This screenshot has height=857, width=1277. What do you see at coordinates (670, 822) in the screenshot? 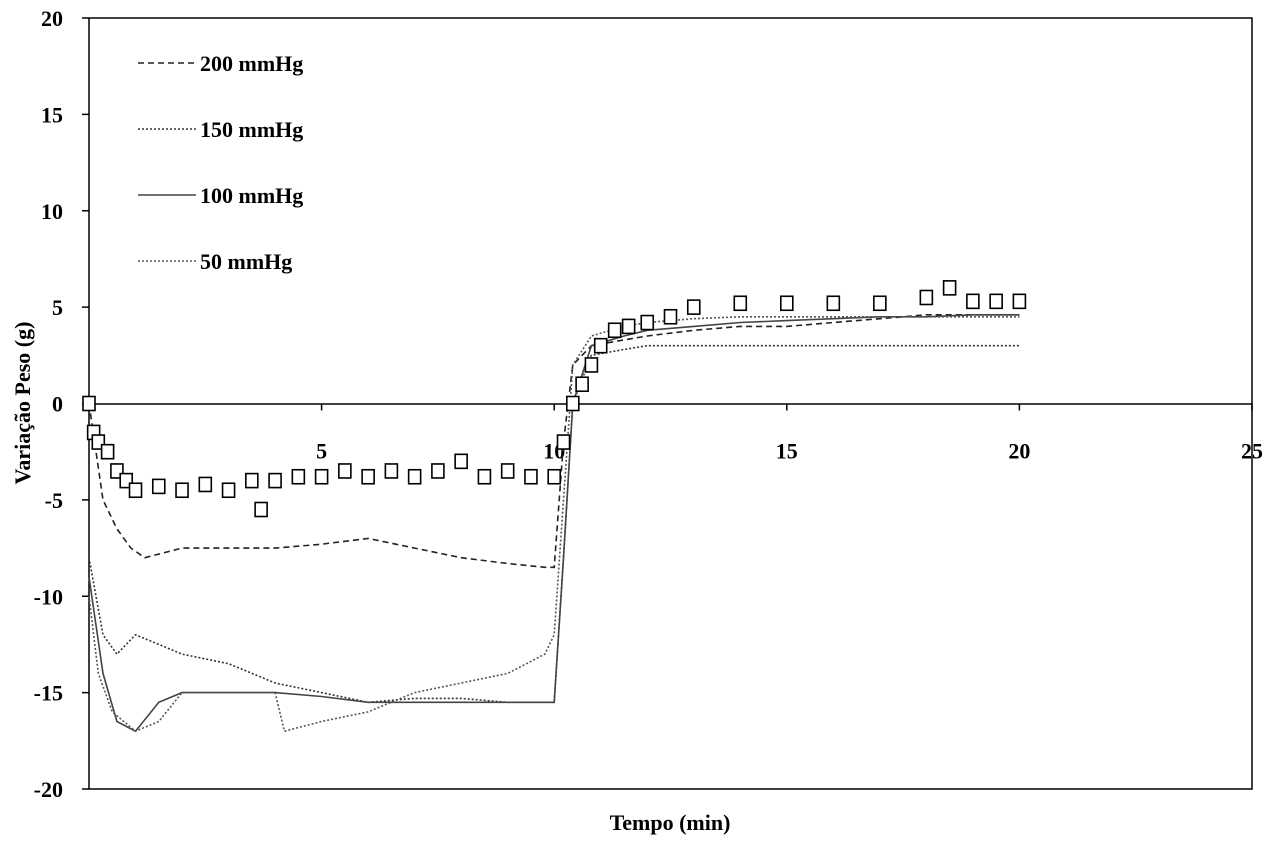
I see `x-axis-title: Tempo (min)` at bounding box center [670, 822].